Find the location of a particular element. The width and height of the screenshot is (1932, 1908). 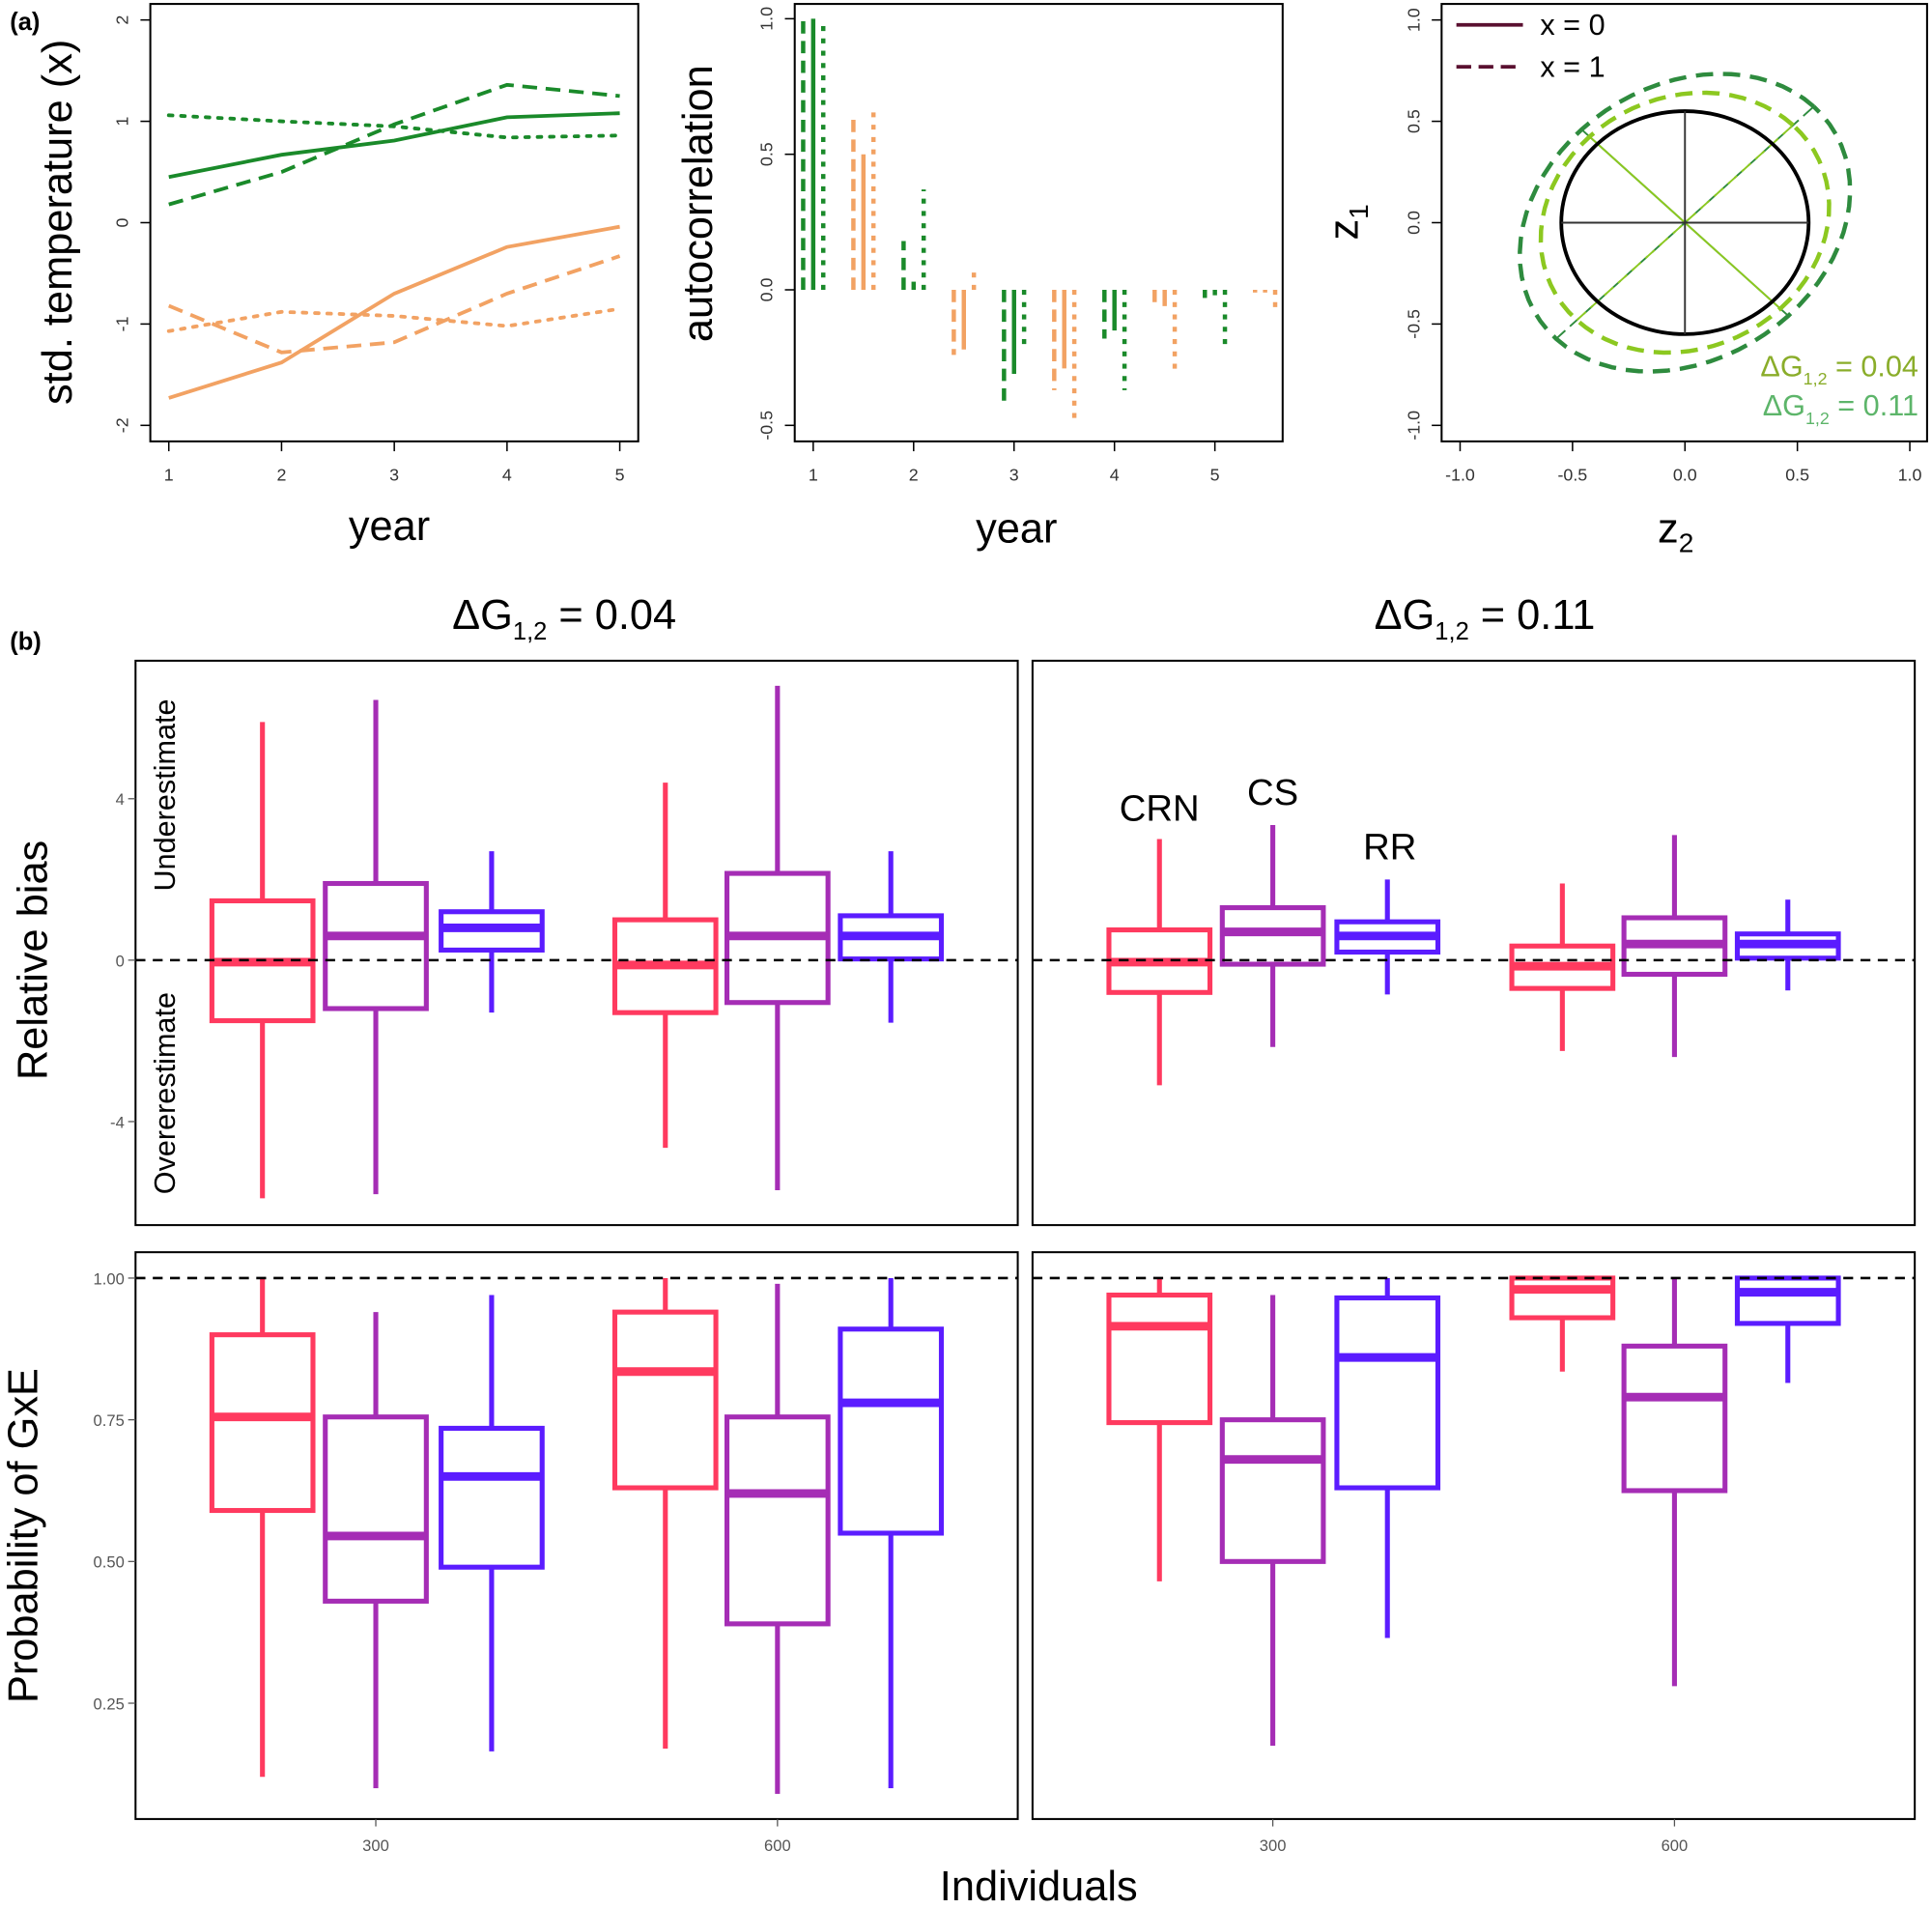

series-line-cold-solid is located at coordinates (394, 312).